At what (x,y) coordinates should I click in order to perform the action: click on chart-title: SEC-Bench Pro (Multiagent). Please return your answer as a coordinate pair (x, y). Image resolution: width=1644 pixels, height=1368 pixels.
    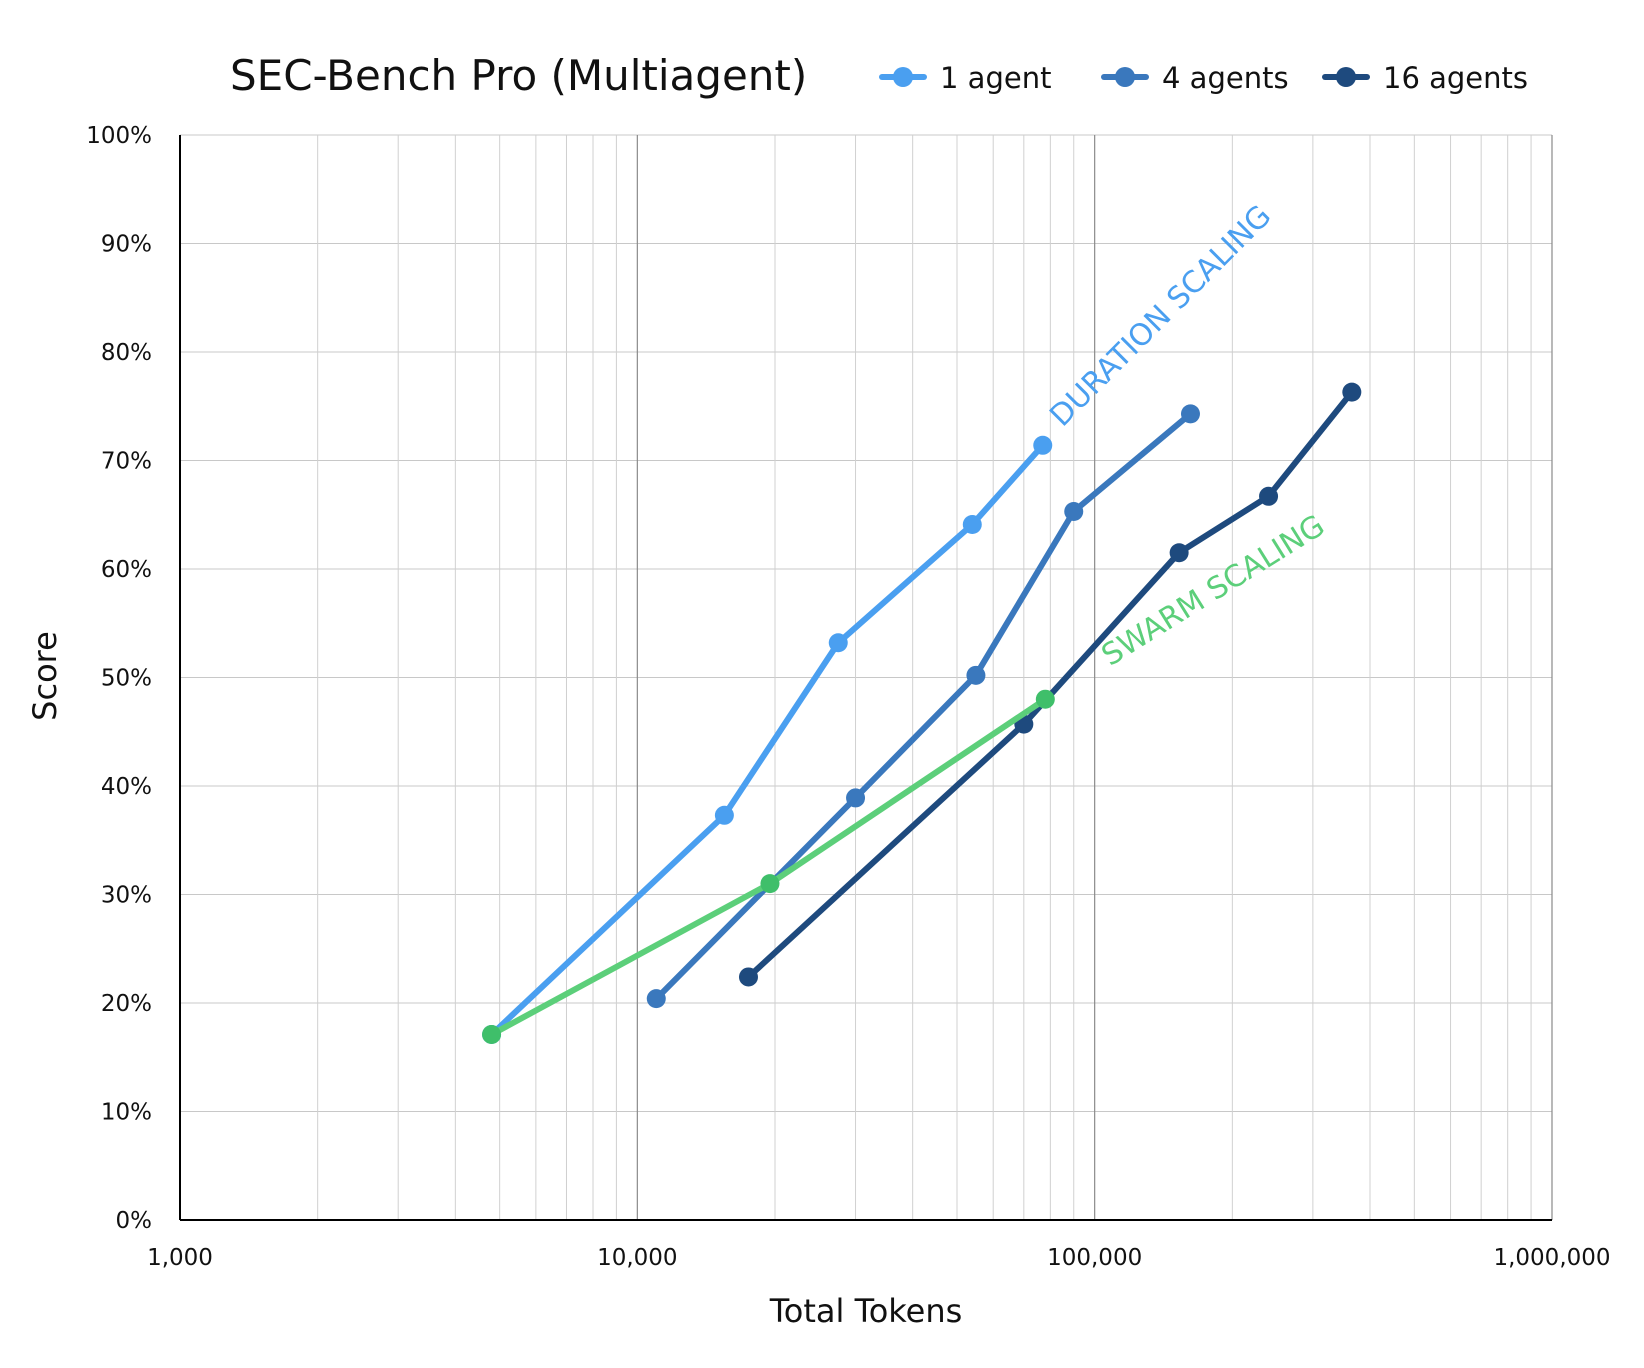
    Looking at the image, I should click on (518, 75).